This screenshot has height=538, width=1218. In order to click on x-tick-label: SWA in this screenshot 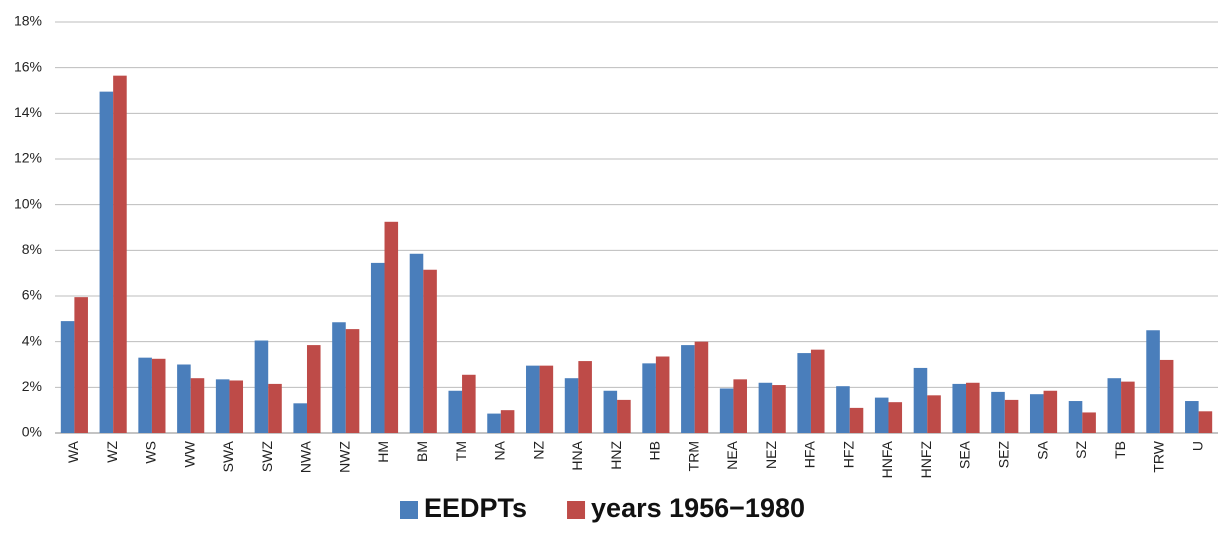, I will do `click(228, 456)`.